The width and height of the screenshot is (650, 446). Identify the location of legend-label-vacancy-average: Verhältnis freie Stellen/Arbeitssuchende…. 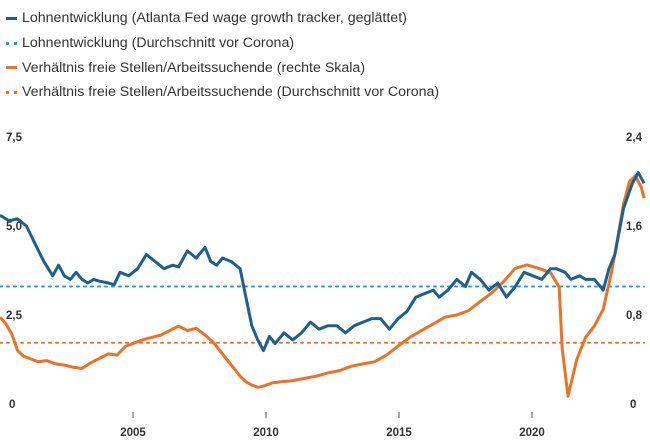
(231, 92).